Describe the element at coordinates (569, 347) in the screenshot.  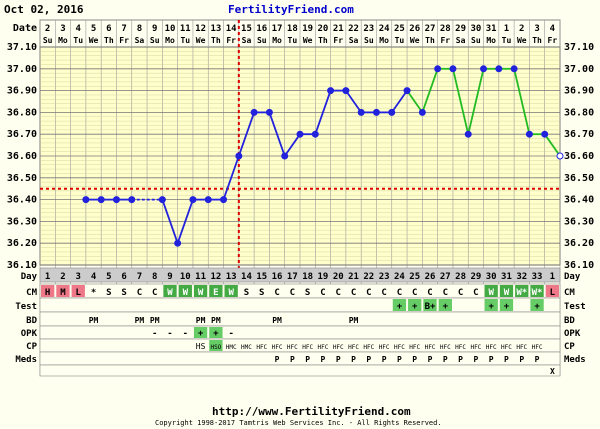
I see `row-label-cp-right: CP` at that location.